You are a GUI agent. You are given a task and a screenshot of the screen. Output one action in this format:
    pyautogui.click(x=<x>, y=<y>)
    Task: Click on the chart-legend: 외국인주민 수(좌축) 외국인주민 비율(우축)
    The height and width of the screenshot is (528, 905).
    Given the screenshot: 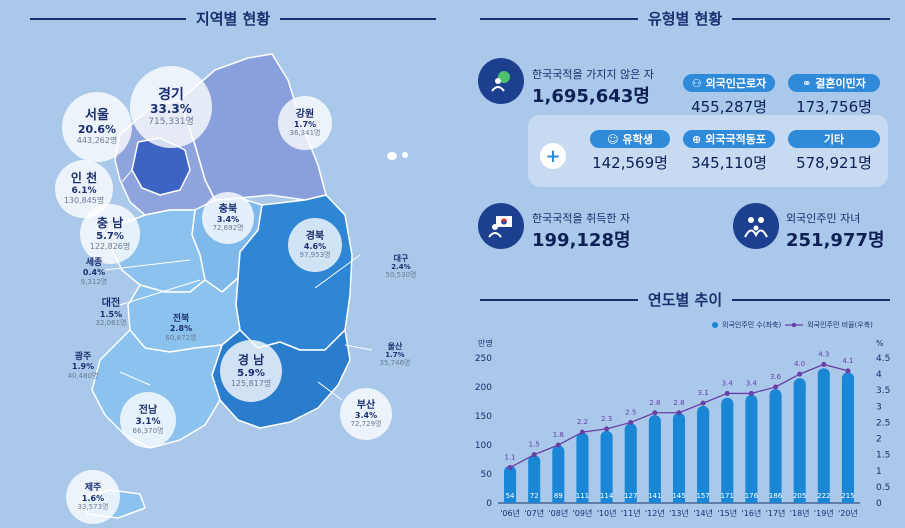 What is the action you would take?
    pyautogui.click(x=792, y=325)
    